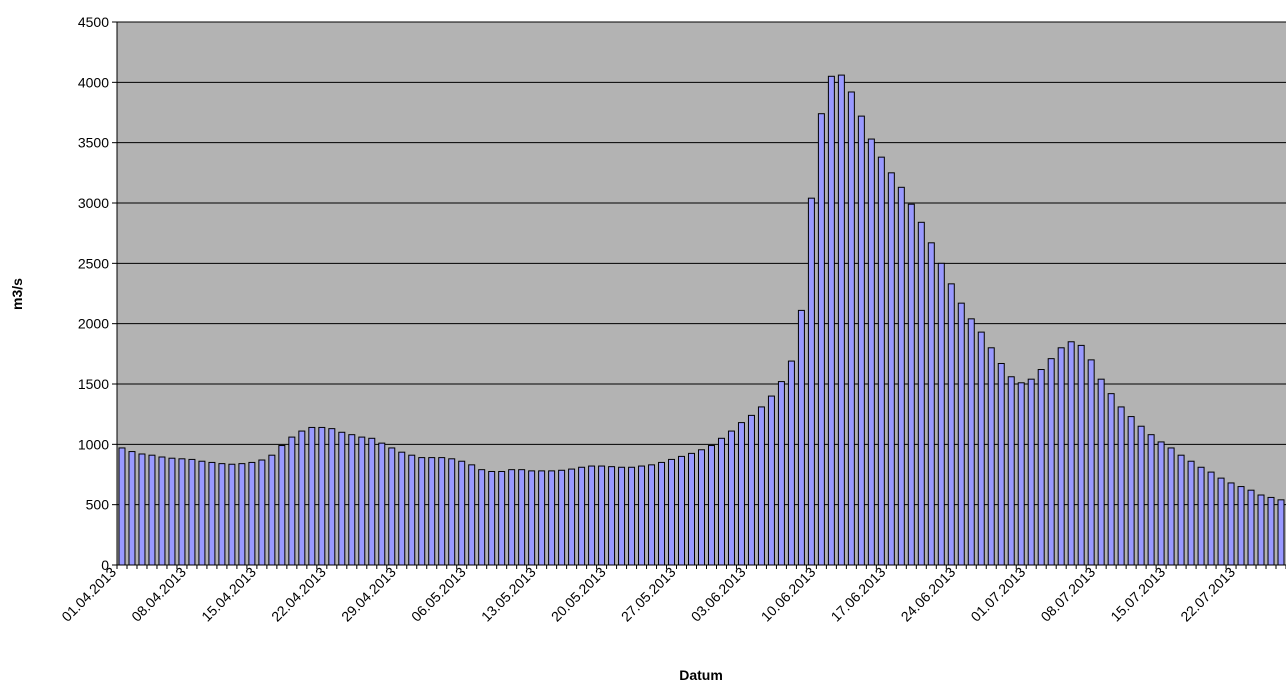  Describe the element at coordinates (298, 594) in the screenshot. I see `x-tick-label: 22.04.2013` at that location.